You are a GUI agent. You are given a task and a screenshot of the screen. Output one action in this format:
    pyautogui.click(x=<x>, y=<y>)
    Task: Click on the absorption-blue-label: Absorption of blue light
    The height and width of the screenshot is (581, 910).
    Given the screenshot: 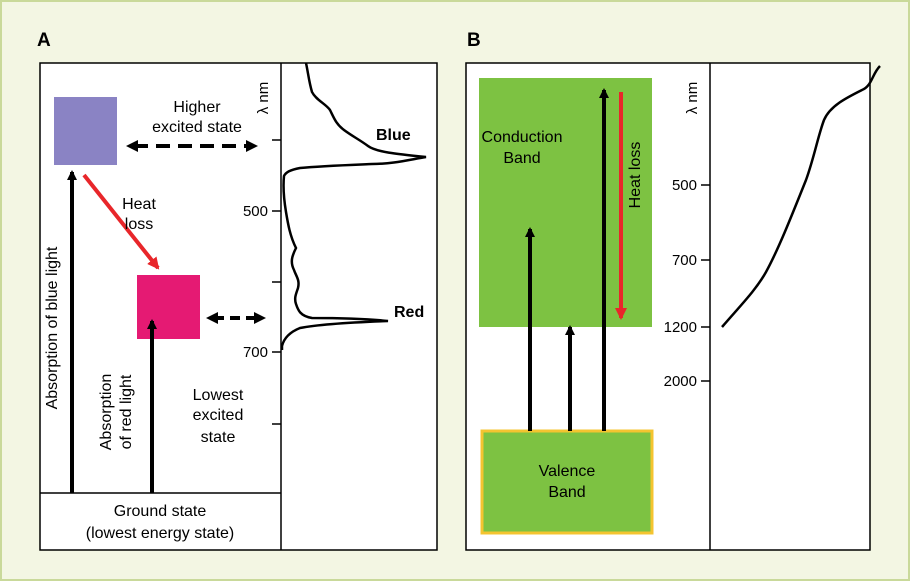 What is the action you would take?
    pyautogui.click(x=52, y=327)
    